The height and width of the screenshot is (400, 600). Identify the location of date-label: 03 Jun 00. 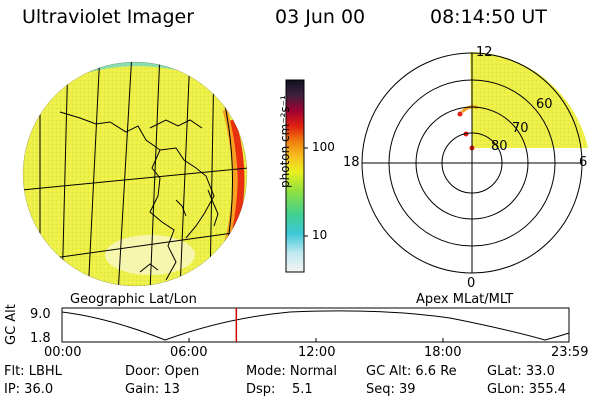
(320, 17).